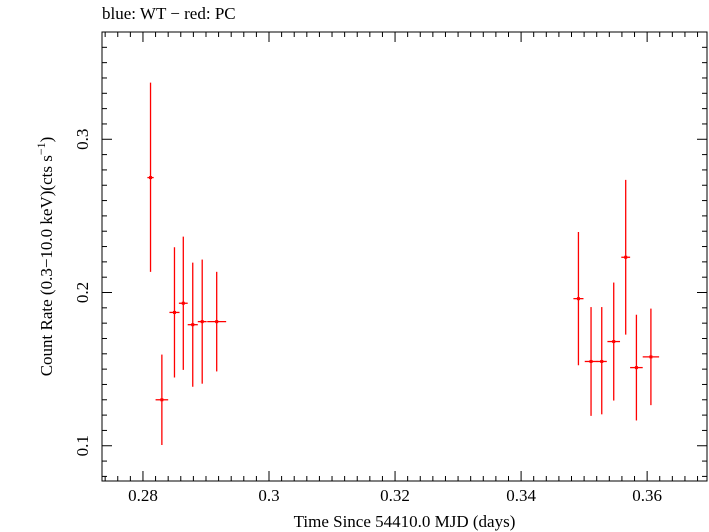  I want to click on y-tick-label: 0.3, so click(82, 139).